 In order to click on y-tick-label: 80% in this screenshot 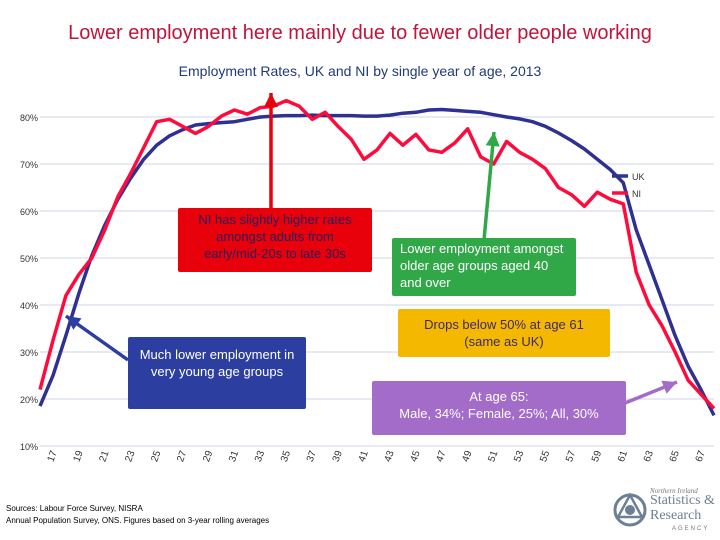, I will do `click(29, 118)`.